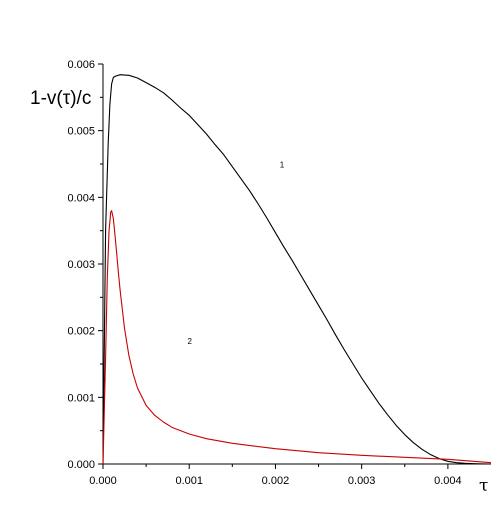 The height and width of the screenshot is (510, 501). What do you see at coordinates (276, 481) in the screenshot?
I see `x-tick-label: 0.002` at bounding box center [276, 481].